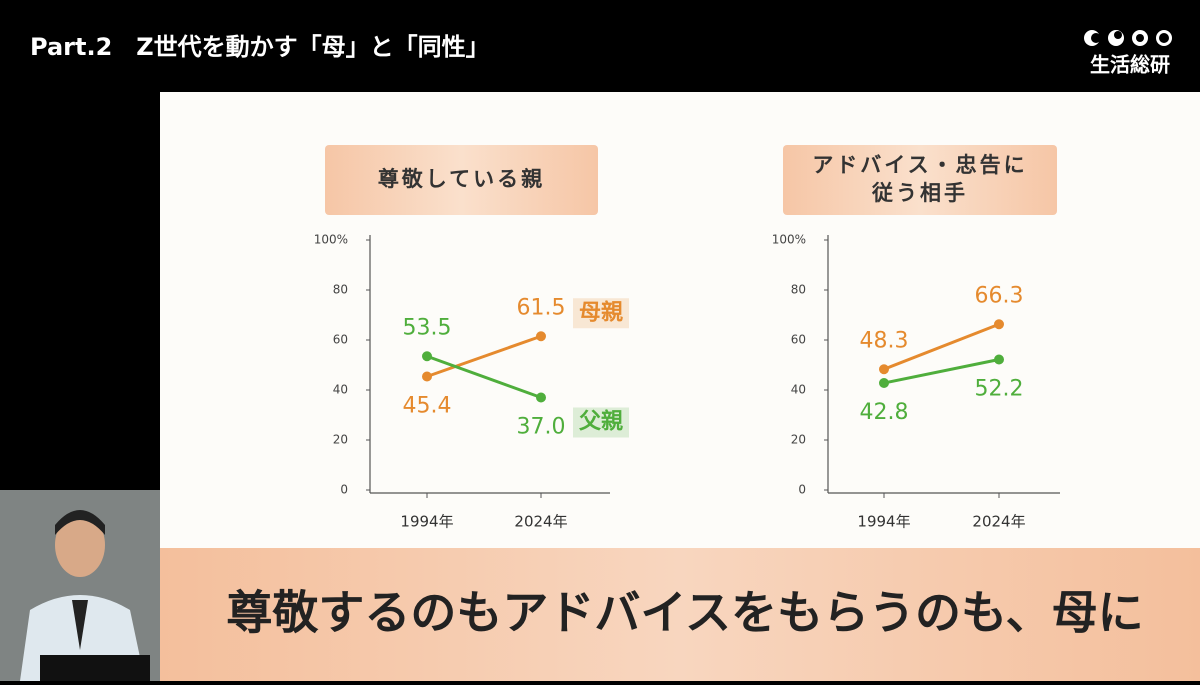  Describe the element at coordinates (919, 165) in the screenshot. I see `chart-title: アドバイス・忠告に` at that location.